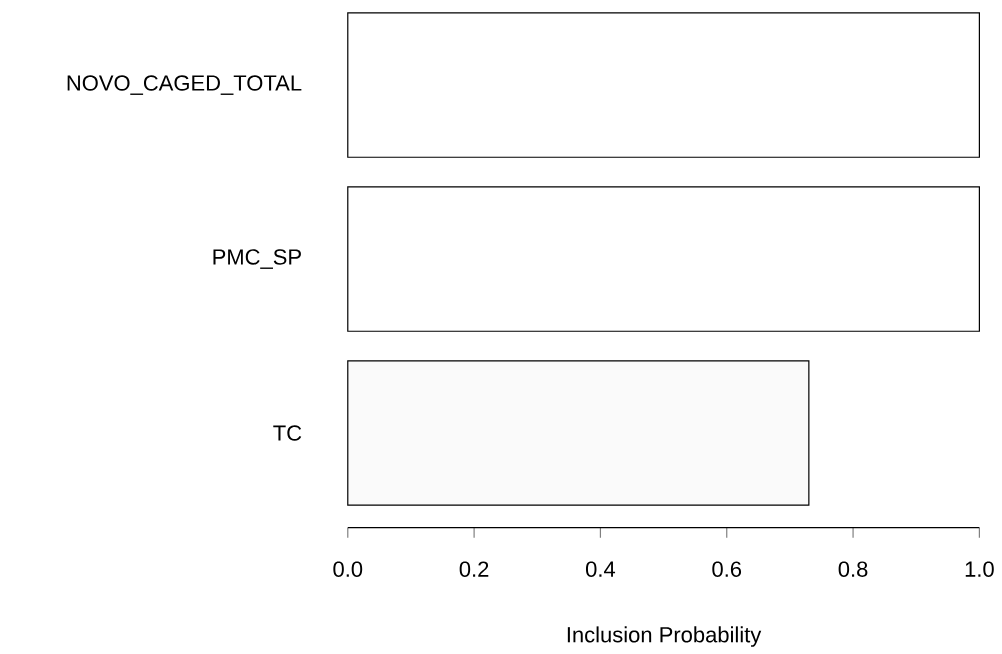 Image resolution: width=1002 pixels, height=654 pixels. Describe the element at coordinates (600, 569) in the screenshot. I see `x-tick-label: 0.4` at that location.